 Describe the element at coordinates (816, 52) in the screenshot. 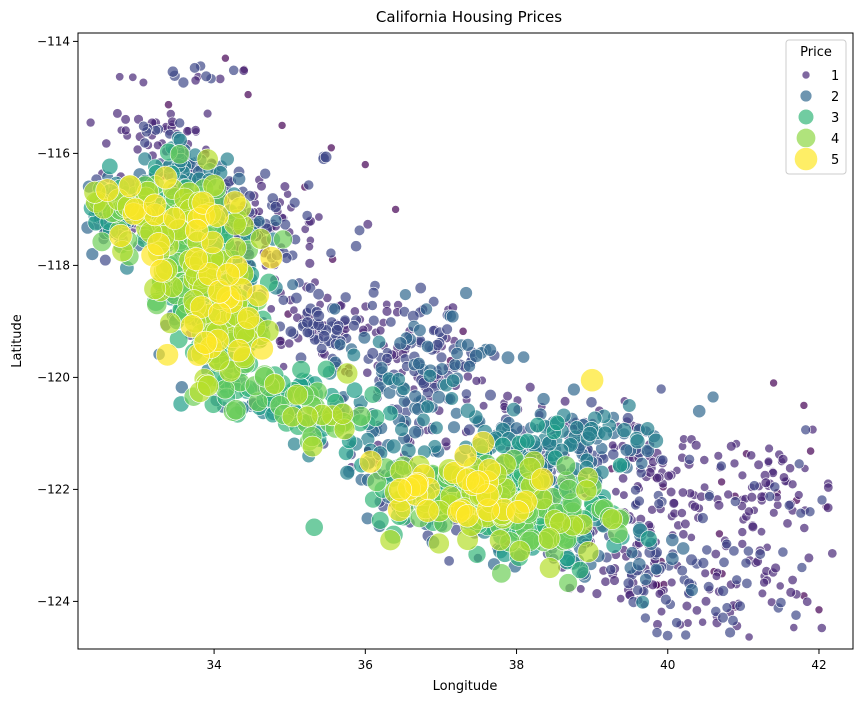

I see `legend-title: Price` at that location.